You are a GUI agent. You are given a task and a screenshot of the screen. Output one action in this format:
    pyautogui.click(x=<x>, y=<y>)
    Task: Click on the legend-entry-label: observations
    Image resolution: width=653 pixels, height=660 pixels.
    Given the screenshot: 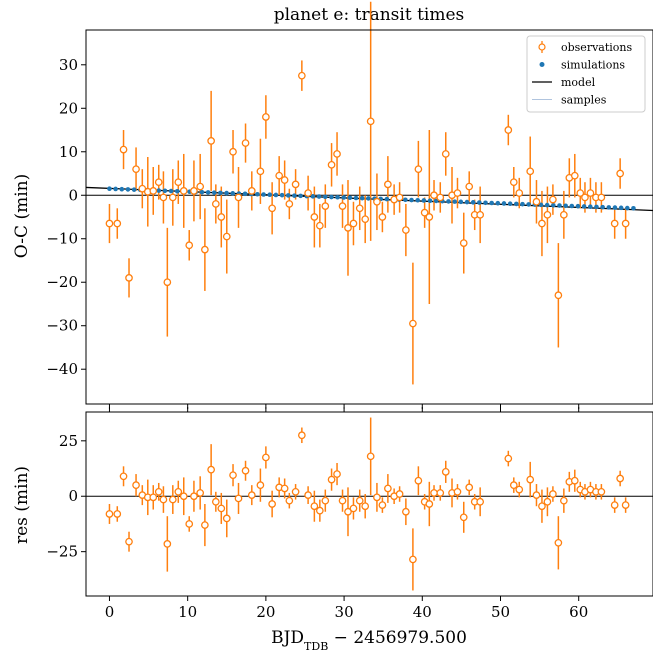 What is the action you would take?
    pyautogui.click(x=596, y=47)
    